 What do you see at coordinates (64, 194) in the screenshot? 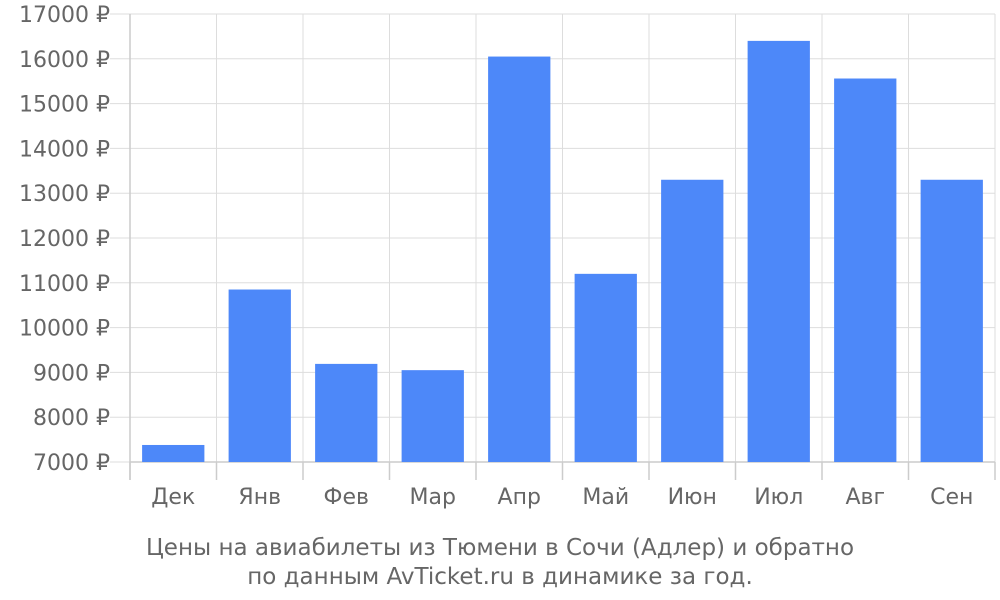
I see `y-tick-label: 13000 ₽` at bounding box center [64, 194].